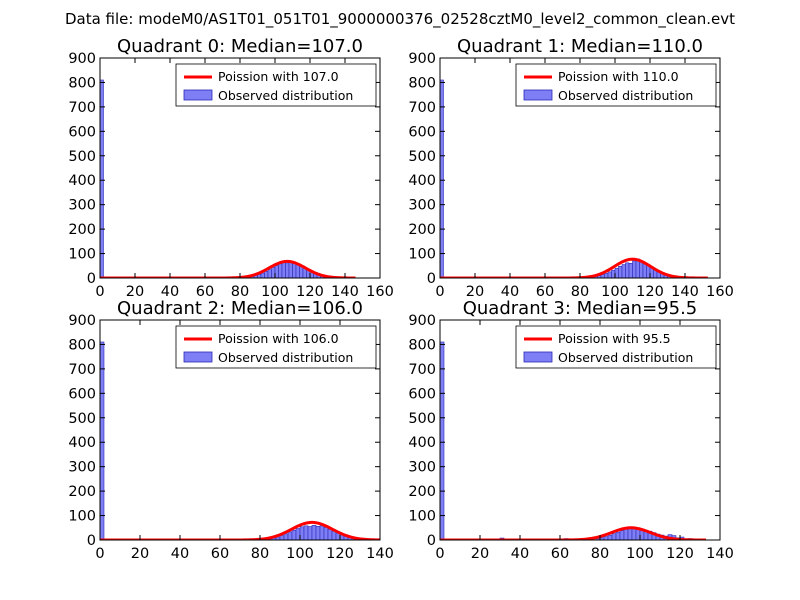 Image resolution: width=800 pixels, height=600 pixels. Describe the element at coordinates (82, 83) in the screenshot. I see `y-tick-label: 800` at that location.